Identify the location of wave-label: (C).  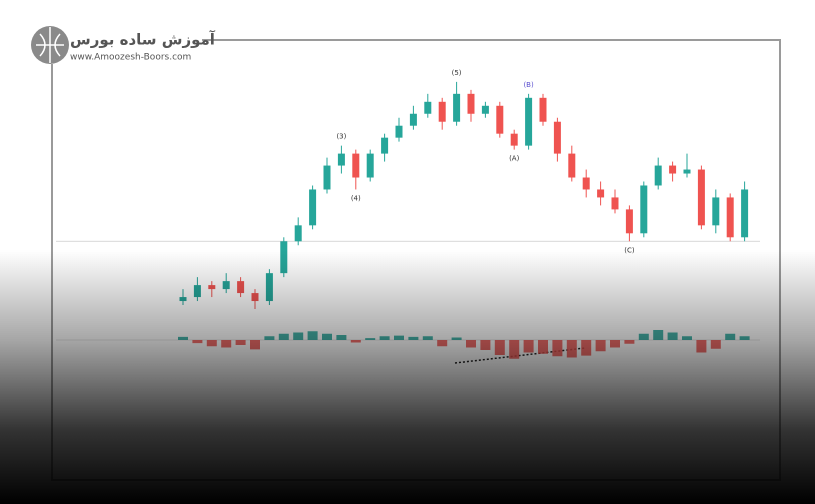
(629, 250).